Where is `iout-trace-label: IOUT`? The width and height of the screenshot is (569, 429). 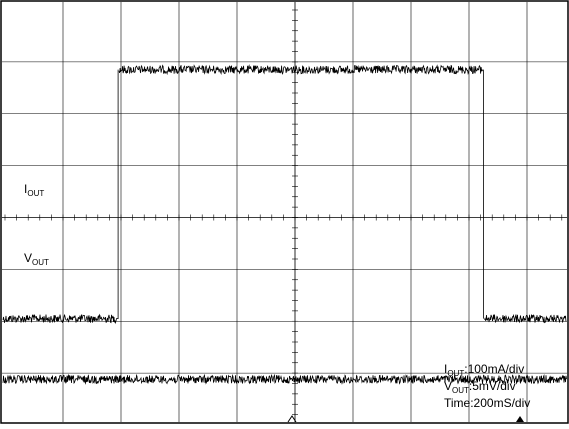 iout-trace-label: IOUT is located at coordinates (34, 190).